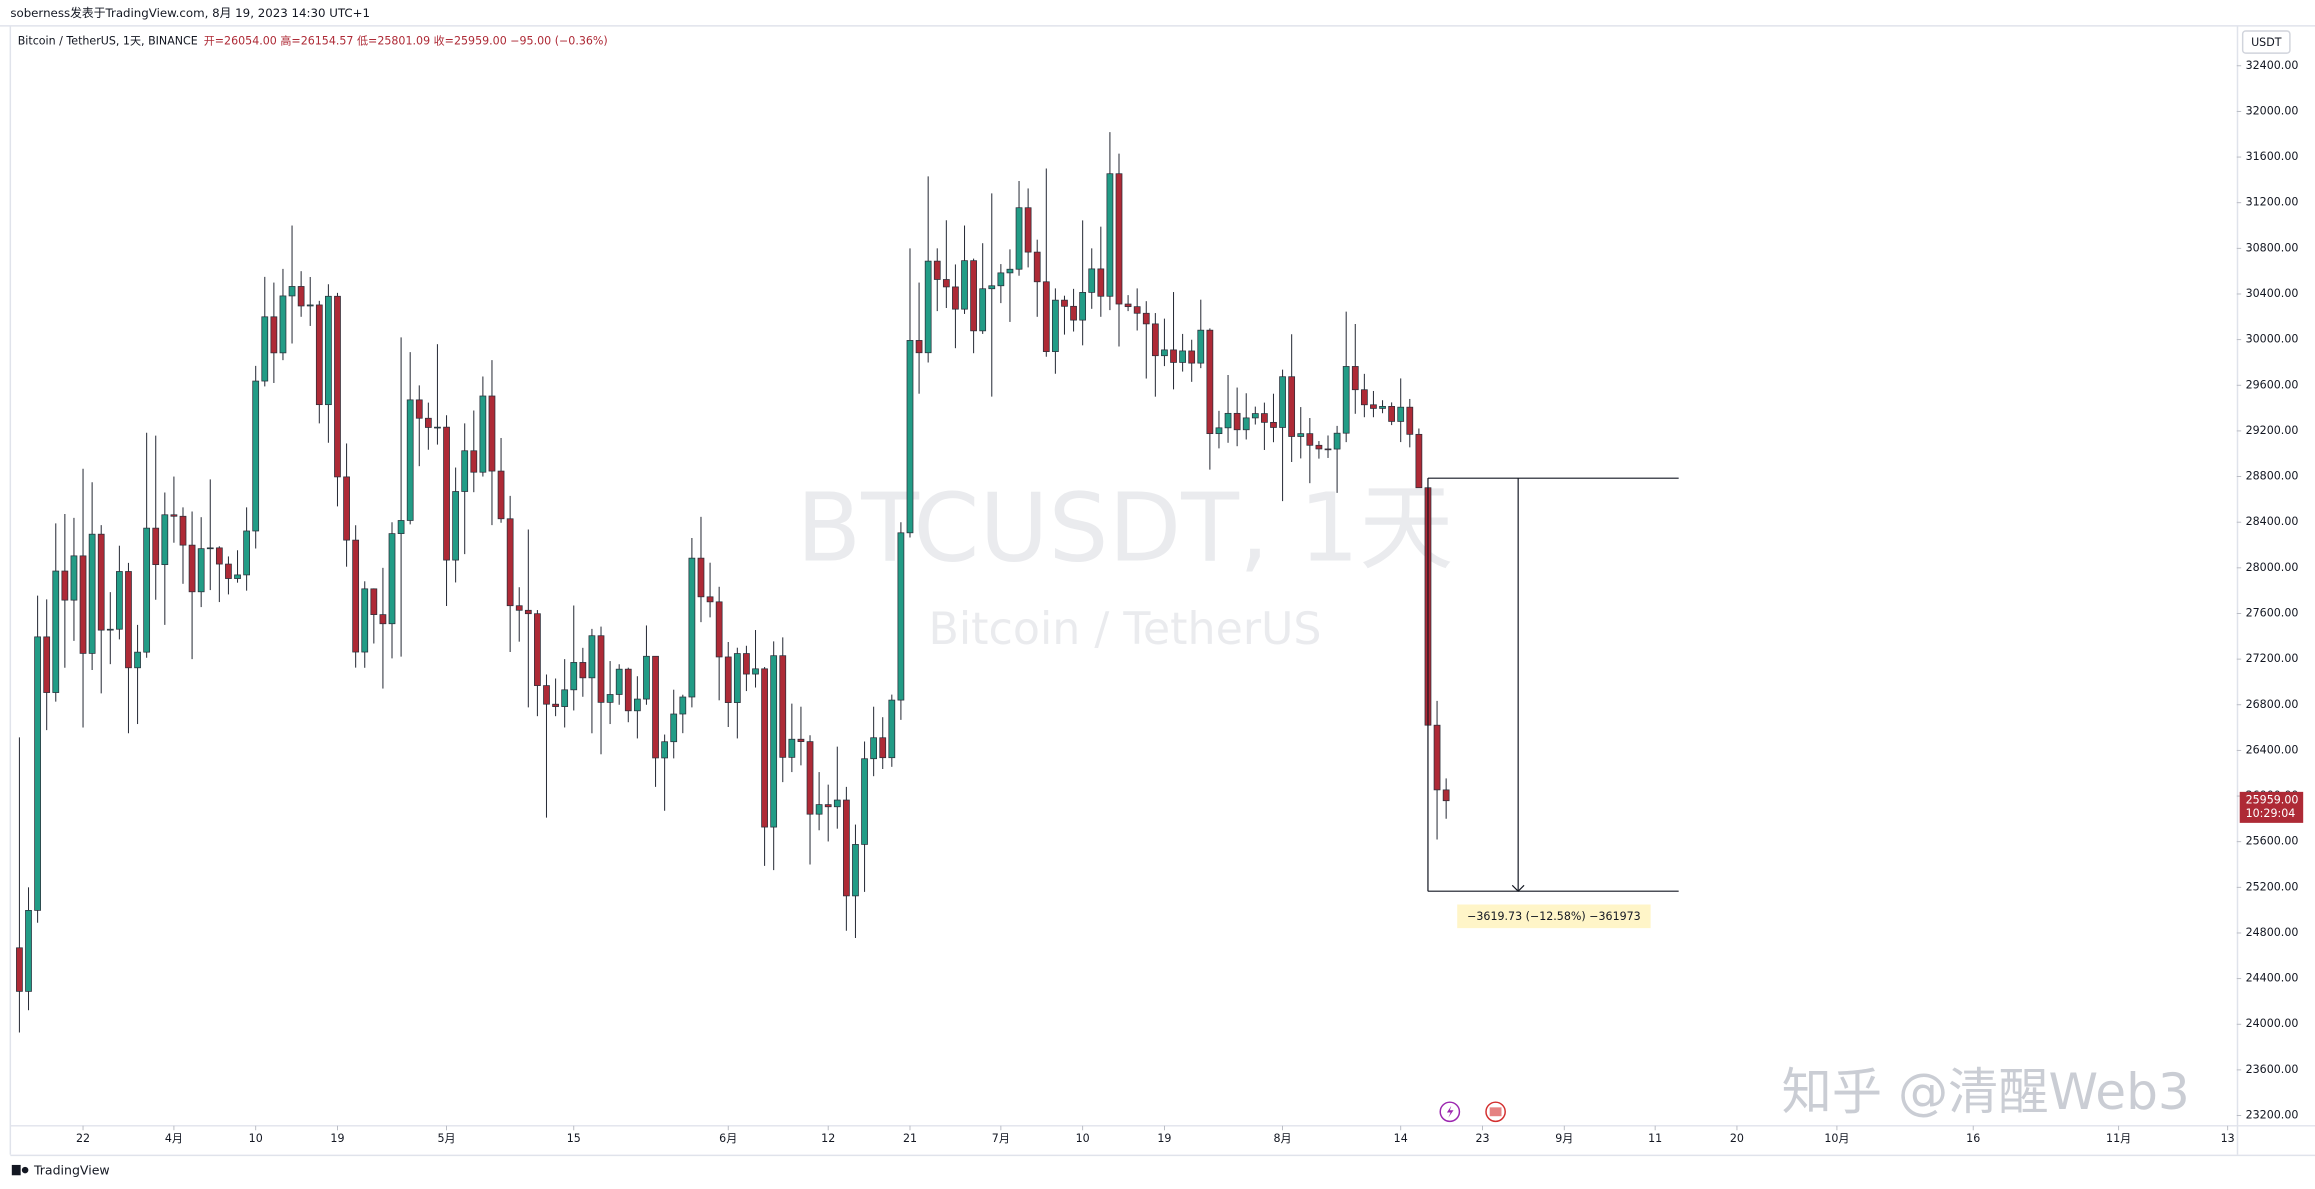 The width and height of the screenshot is (2315, 1189). I want to click on y-tick-label: 30800.00, so click(2272, 247).